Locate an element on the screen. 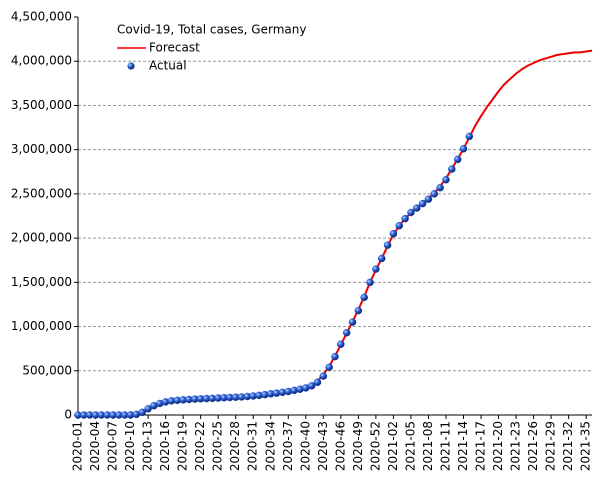  y-tick-label: 3,000,000 is located at coordinates (41, 149).